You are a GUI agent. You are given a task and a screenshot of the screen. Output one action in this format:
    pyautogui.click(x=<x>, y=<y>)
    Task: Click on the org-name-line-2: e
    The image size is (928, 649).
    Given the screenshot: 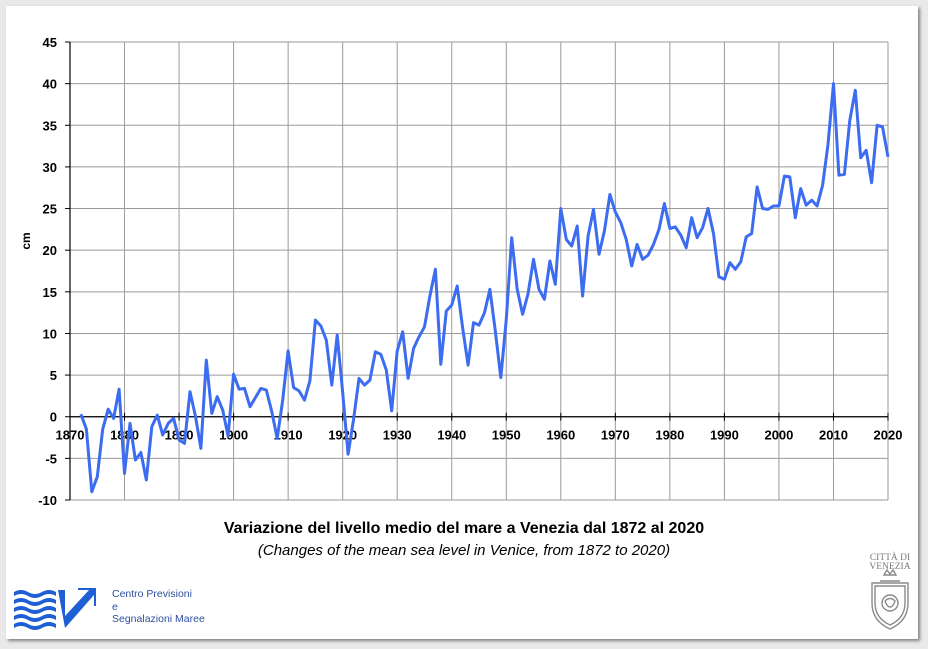 What is the action you would take?
    pyautogui.click(x=115, y=606)
    